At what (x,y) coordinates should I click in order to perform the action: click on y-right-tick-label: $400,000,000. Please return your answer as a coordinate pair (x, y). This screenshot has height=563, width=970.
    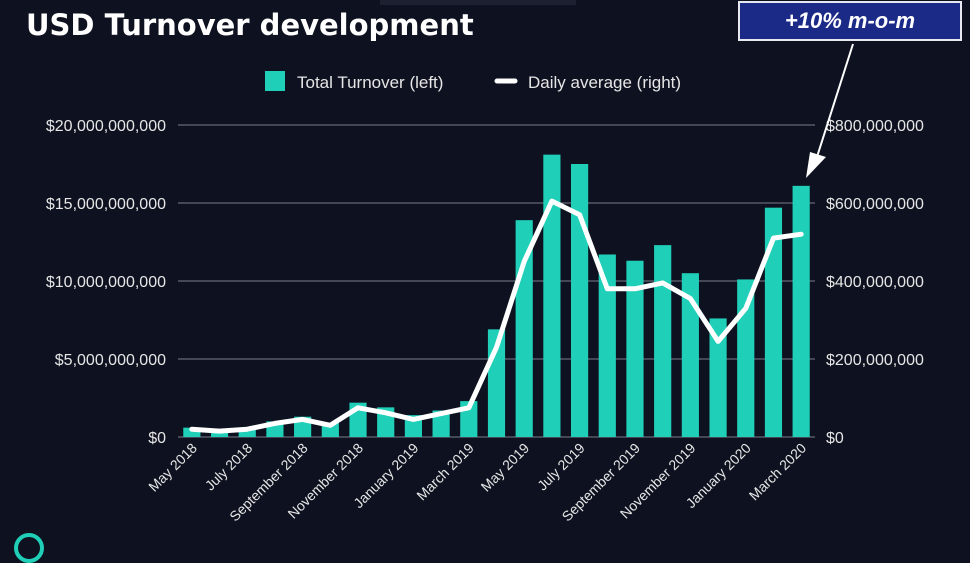
    Looking at the image, I should click on (875, 282).